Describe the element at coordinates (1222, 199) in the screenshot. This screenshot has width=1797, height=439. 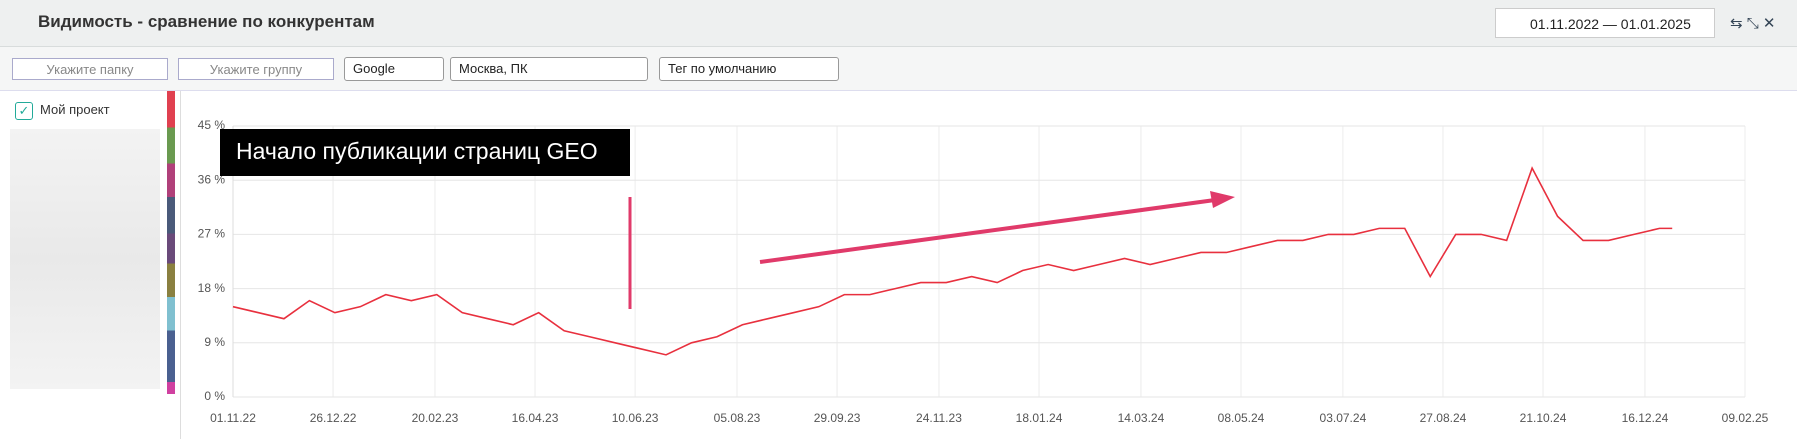
I see `arrow-head` at that location.